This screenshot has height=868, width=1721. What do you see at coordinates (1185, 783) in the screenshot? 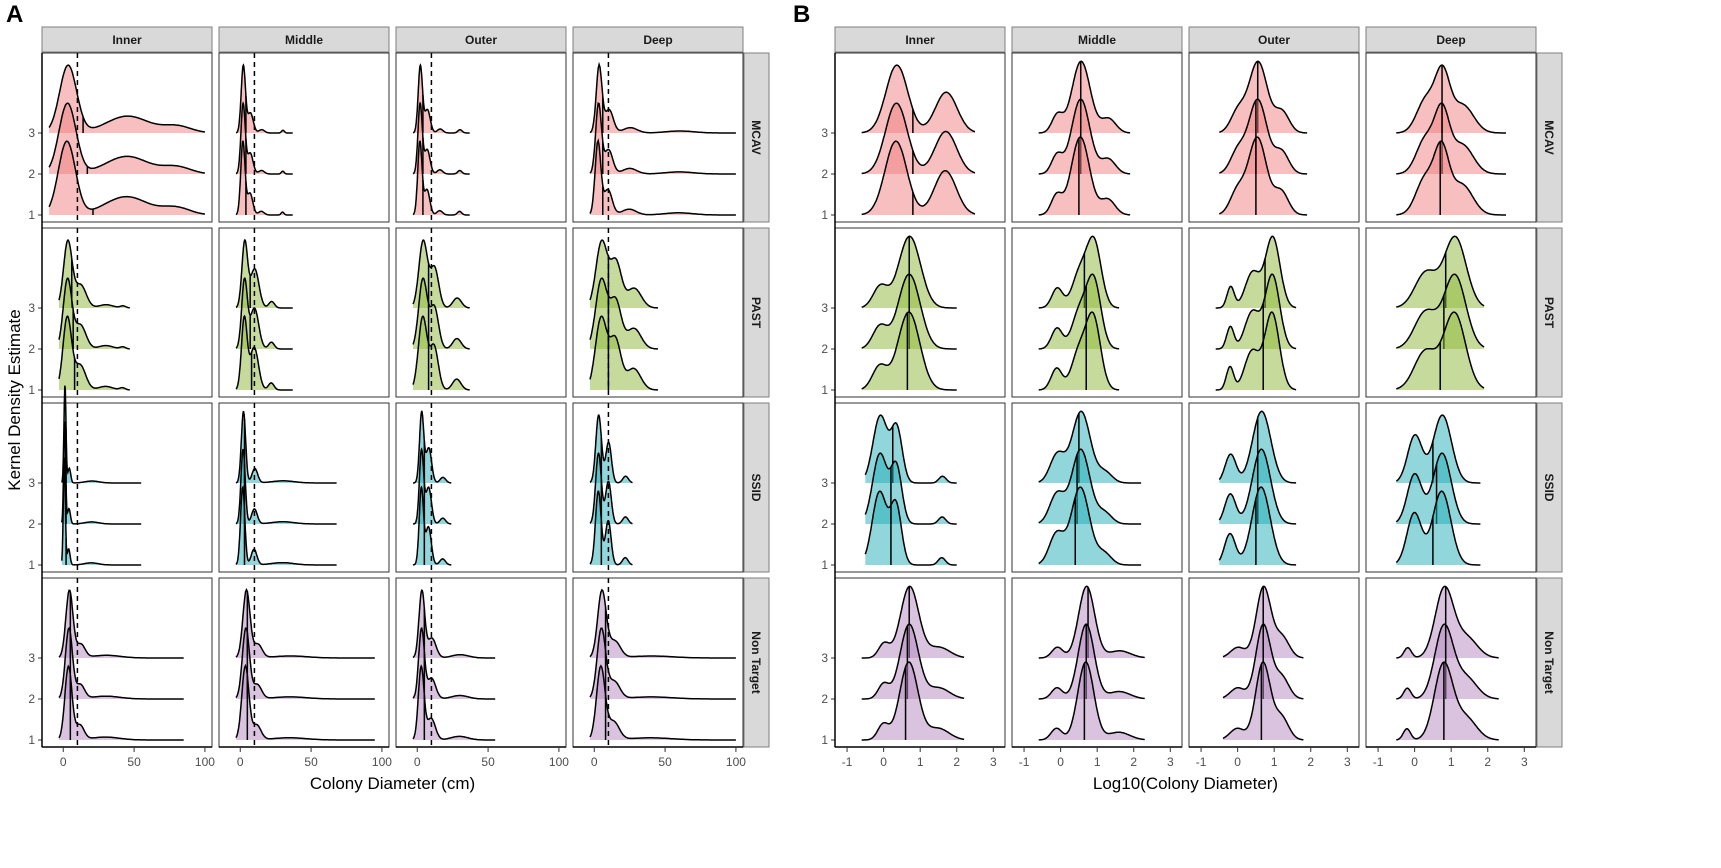
I see `x-axis-title: Log10(Colony Diameter)` at bounding box center [1185, 783].